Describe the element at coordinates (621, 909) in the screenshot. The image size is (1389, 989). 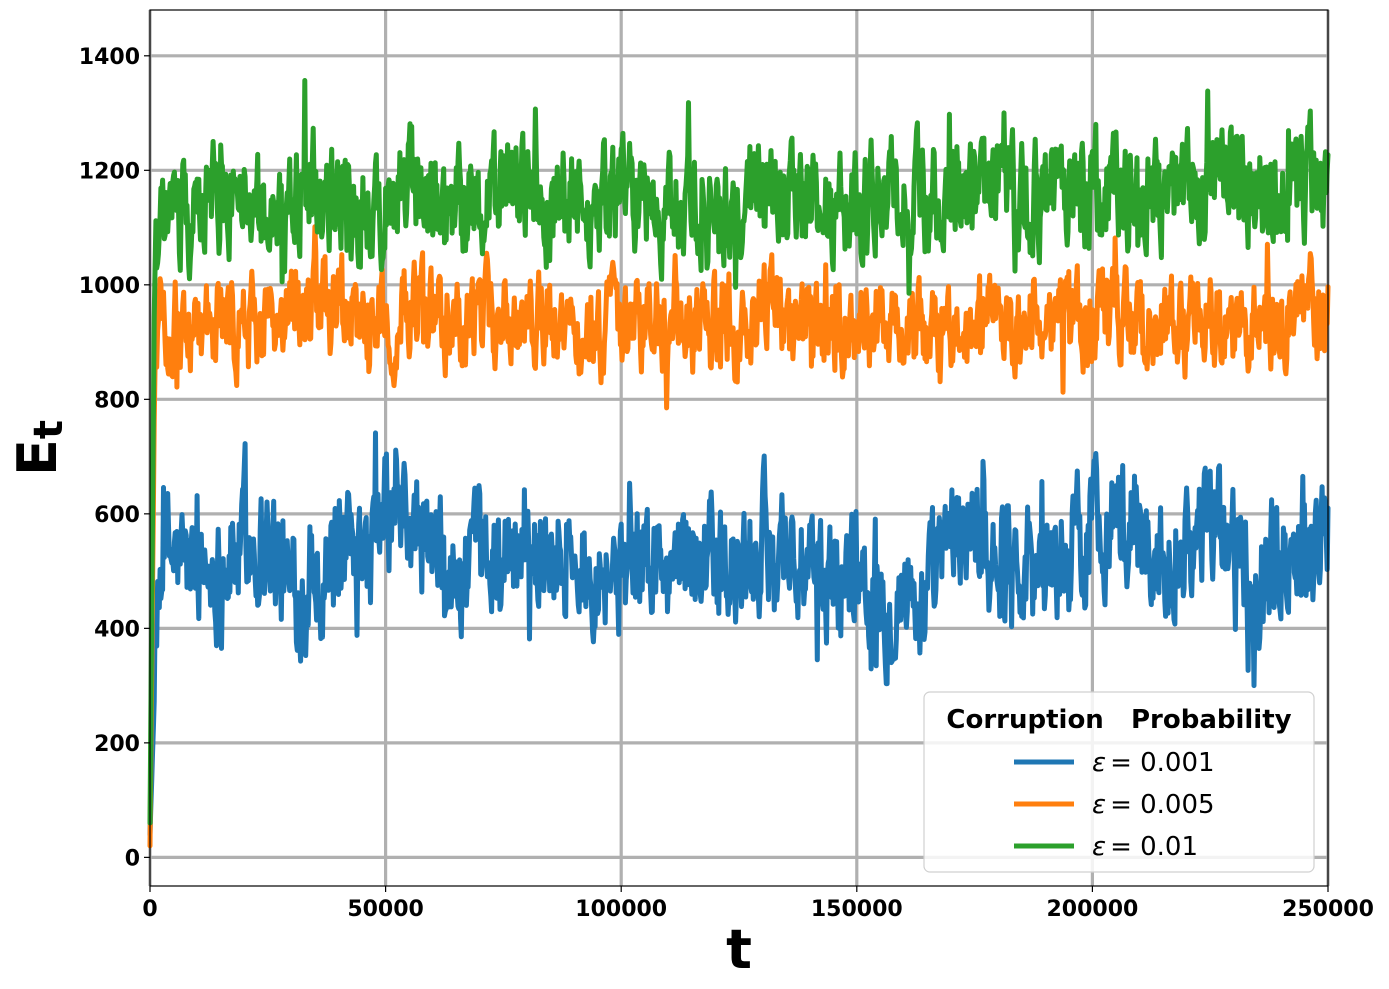
I see `x-tick-label: 100000` at that location.